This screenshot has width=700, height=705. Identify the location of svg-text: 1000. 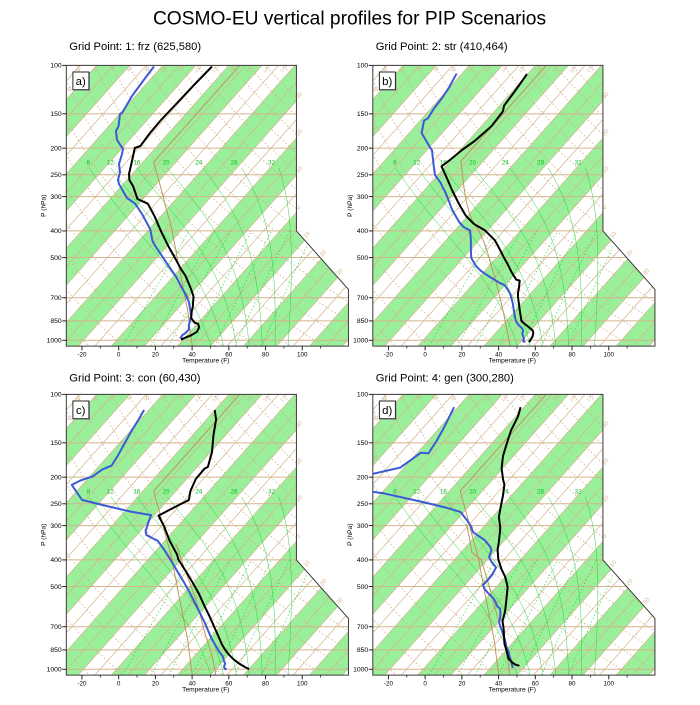
(360, 341).